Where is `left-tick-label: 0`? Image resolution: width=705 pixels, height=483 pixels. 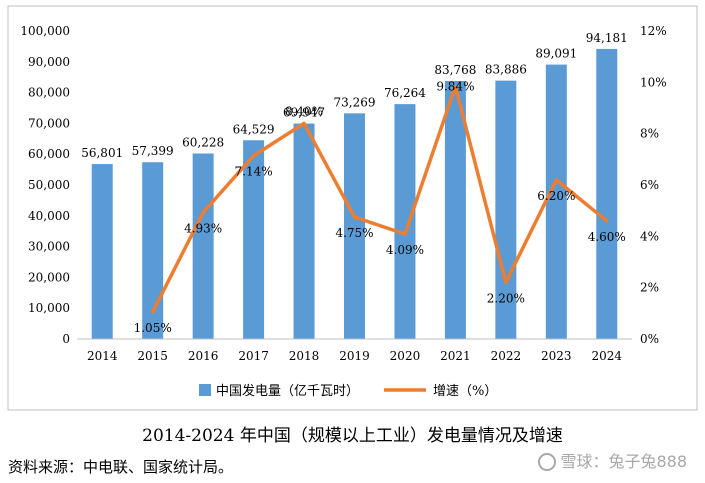 left-tick-label: 0 is located at coordinates (66, 339).